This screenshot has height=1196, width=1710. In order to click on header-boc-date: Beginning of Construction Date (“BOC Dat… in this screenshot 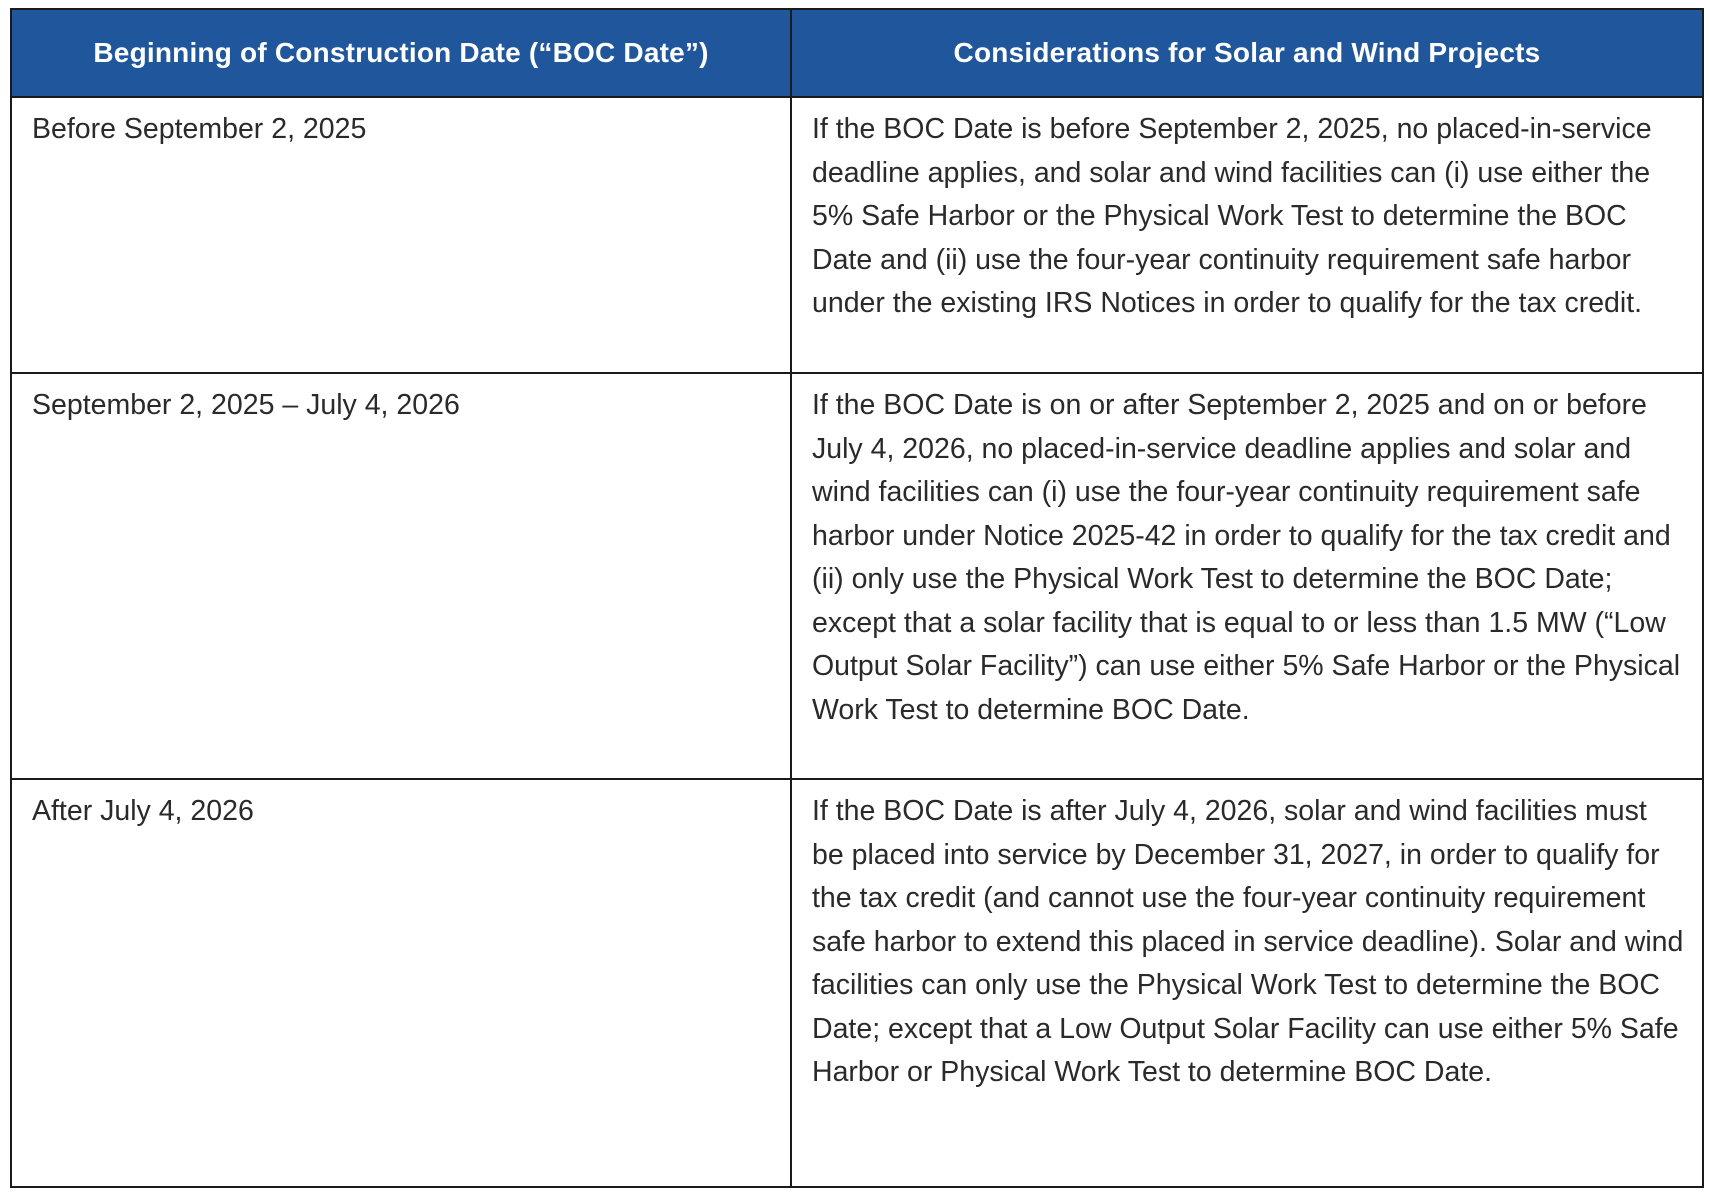, I will do `click(401, 53)`.